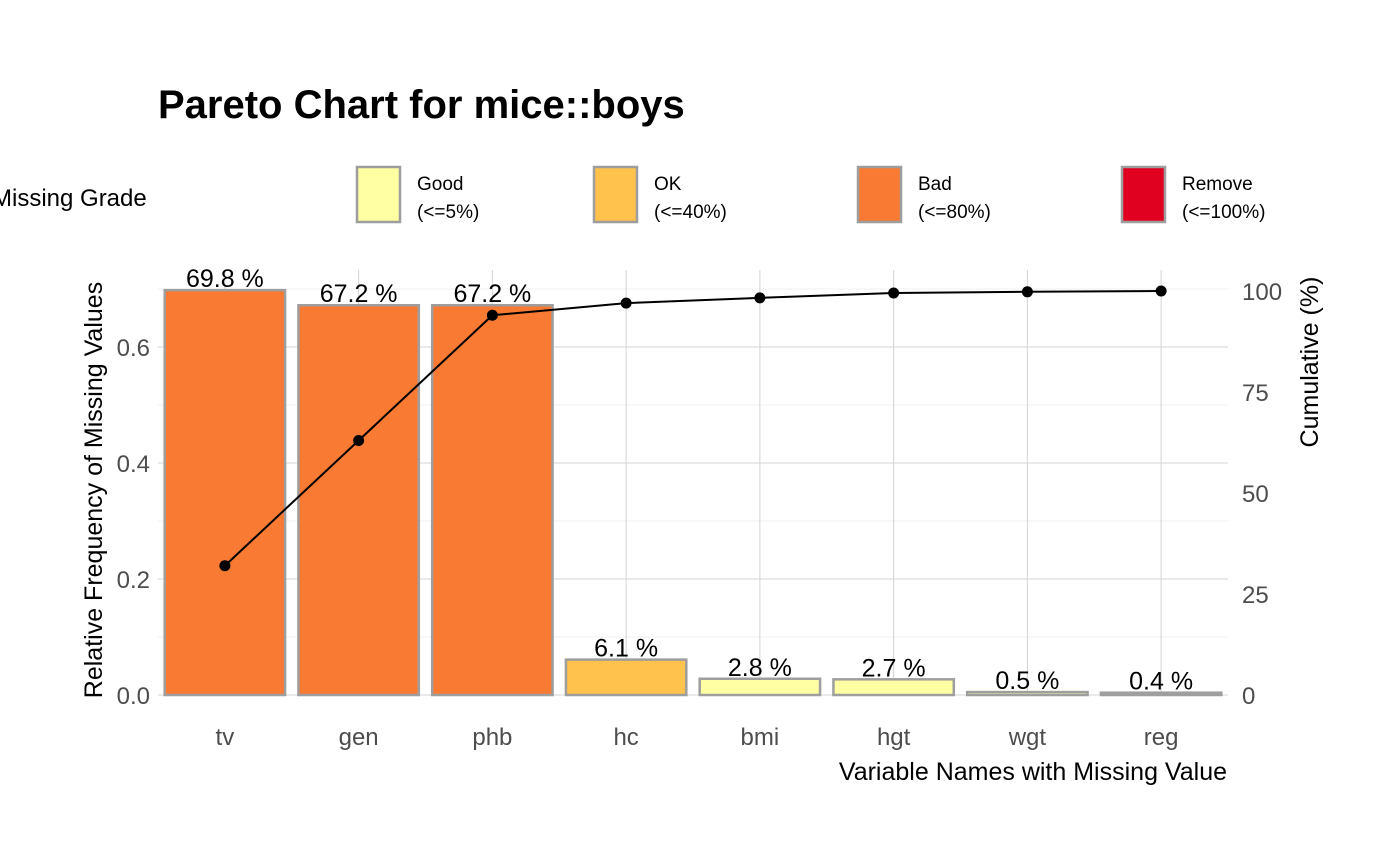  What do you see at coordinates (359, 737) in the screenshot?
I see `x-tick-label-gen: gen` at bounding box center [359, 737].